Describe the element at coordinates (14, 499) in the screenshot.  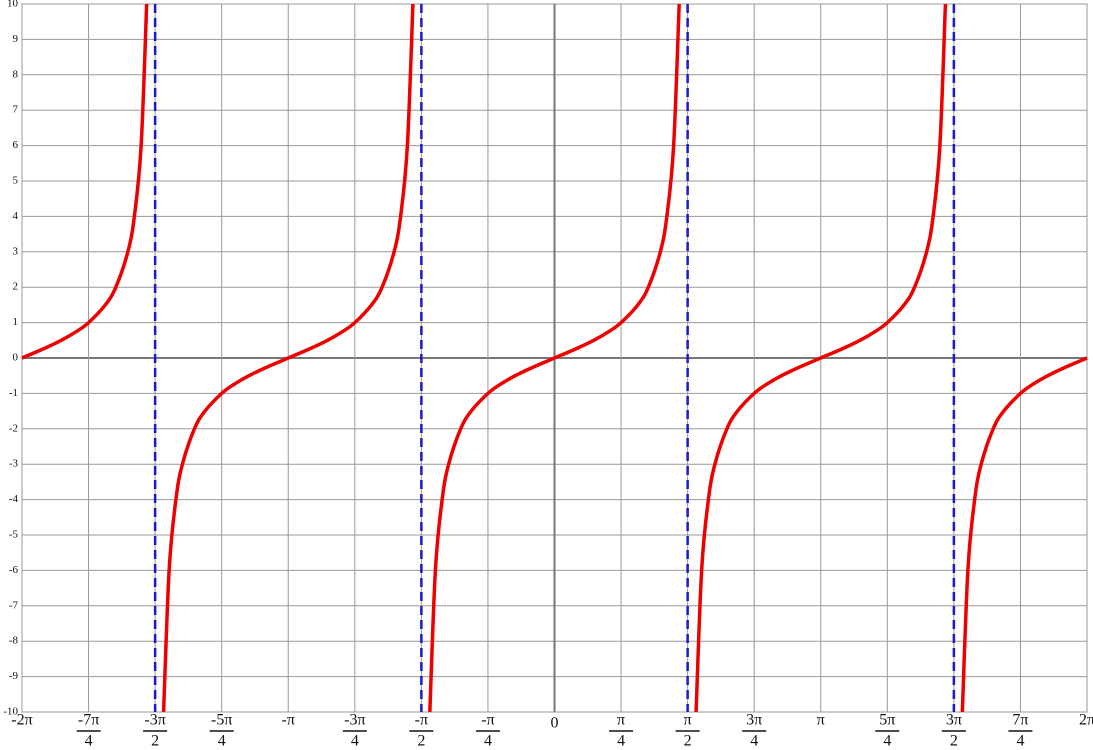
I see `y-tick-label: -4` at that location.